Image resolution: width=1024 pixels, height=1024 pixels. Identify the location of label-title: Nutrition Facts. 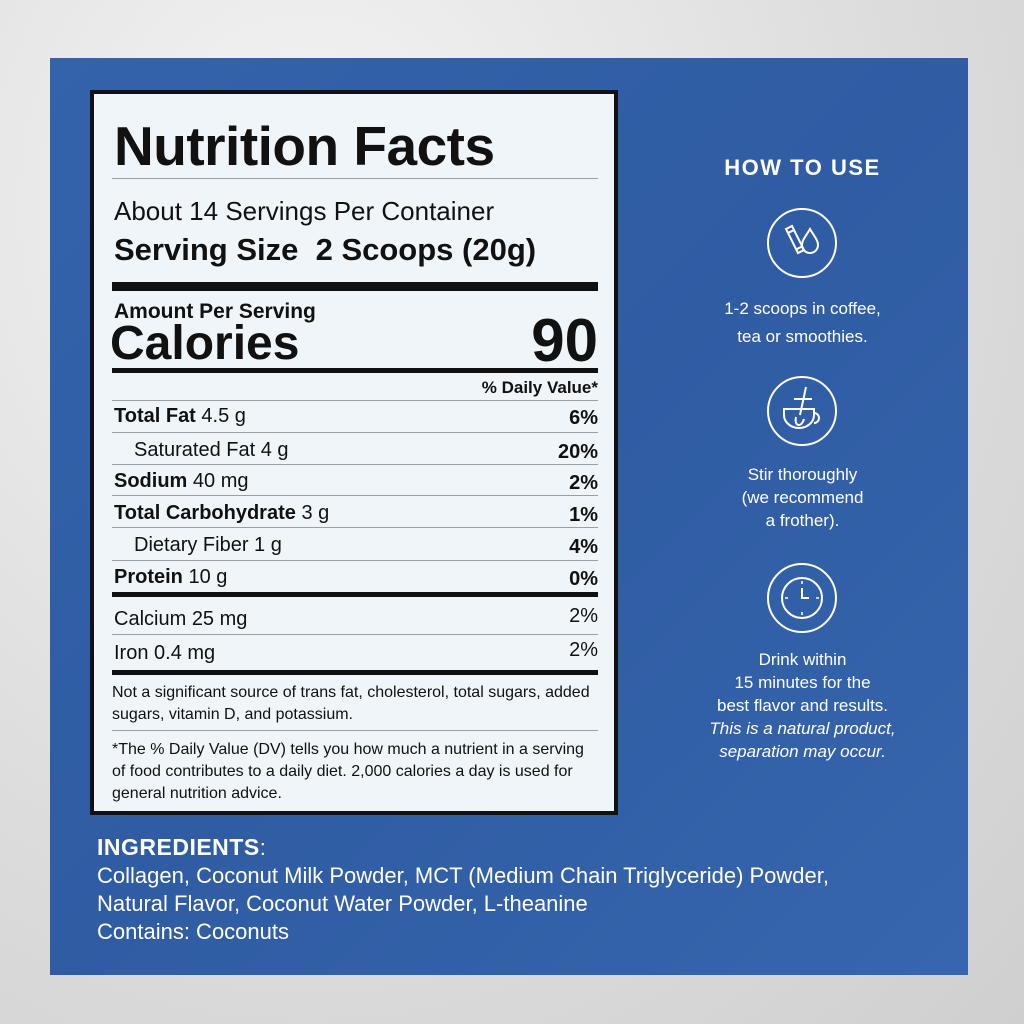
(304, 146).